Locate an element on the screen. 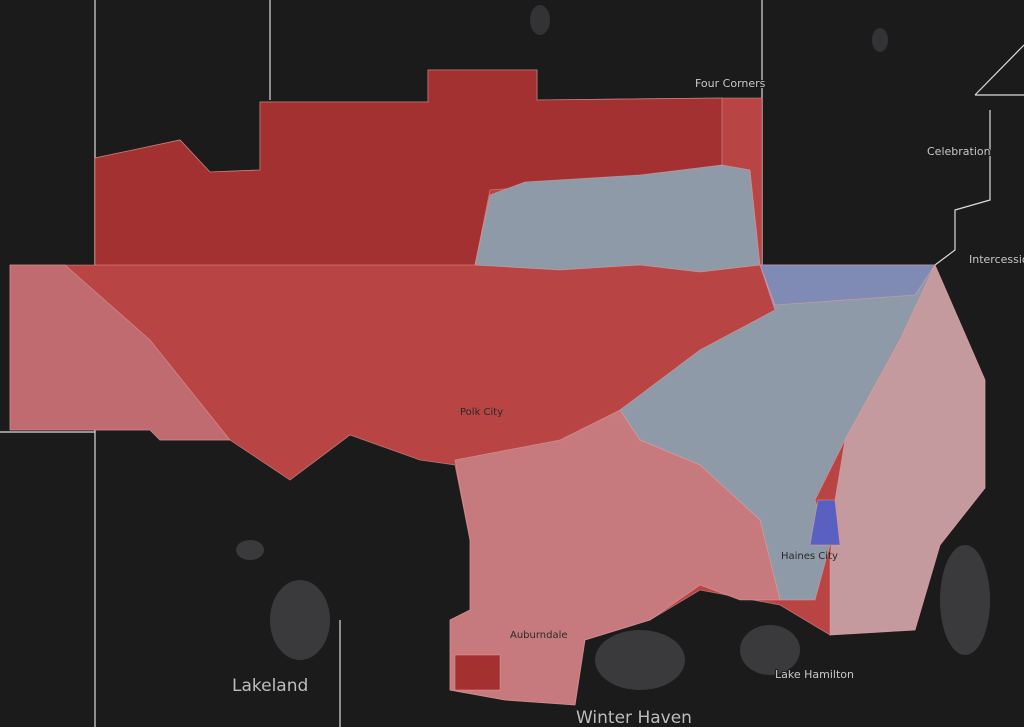  place-label: Lakeland is located at coordinates (270, 686).